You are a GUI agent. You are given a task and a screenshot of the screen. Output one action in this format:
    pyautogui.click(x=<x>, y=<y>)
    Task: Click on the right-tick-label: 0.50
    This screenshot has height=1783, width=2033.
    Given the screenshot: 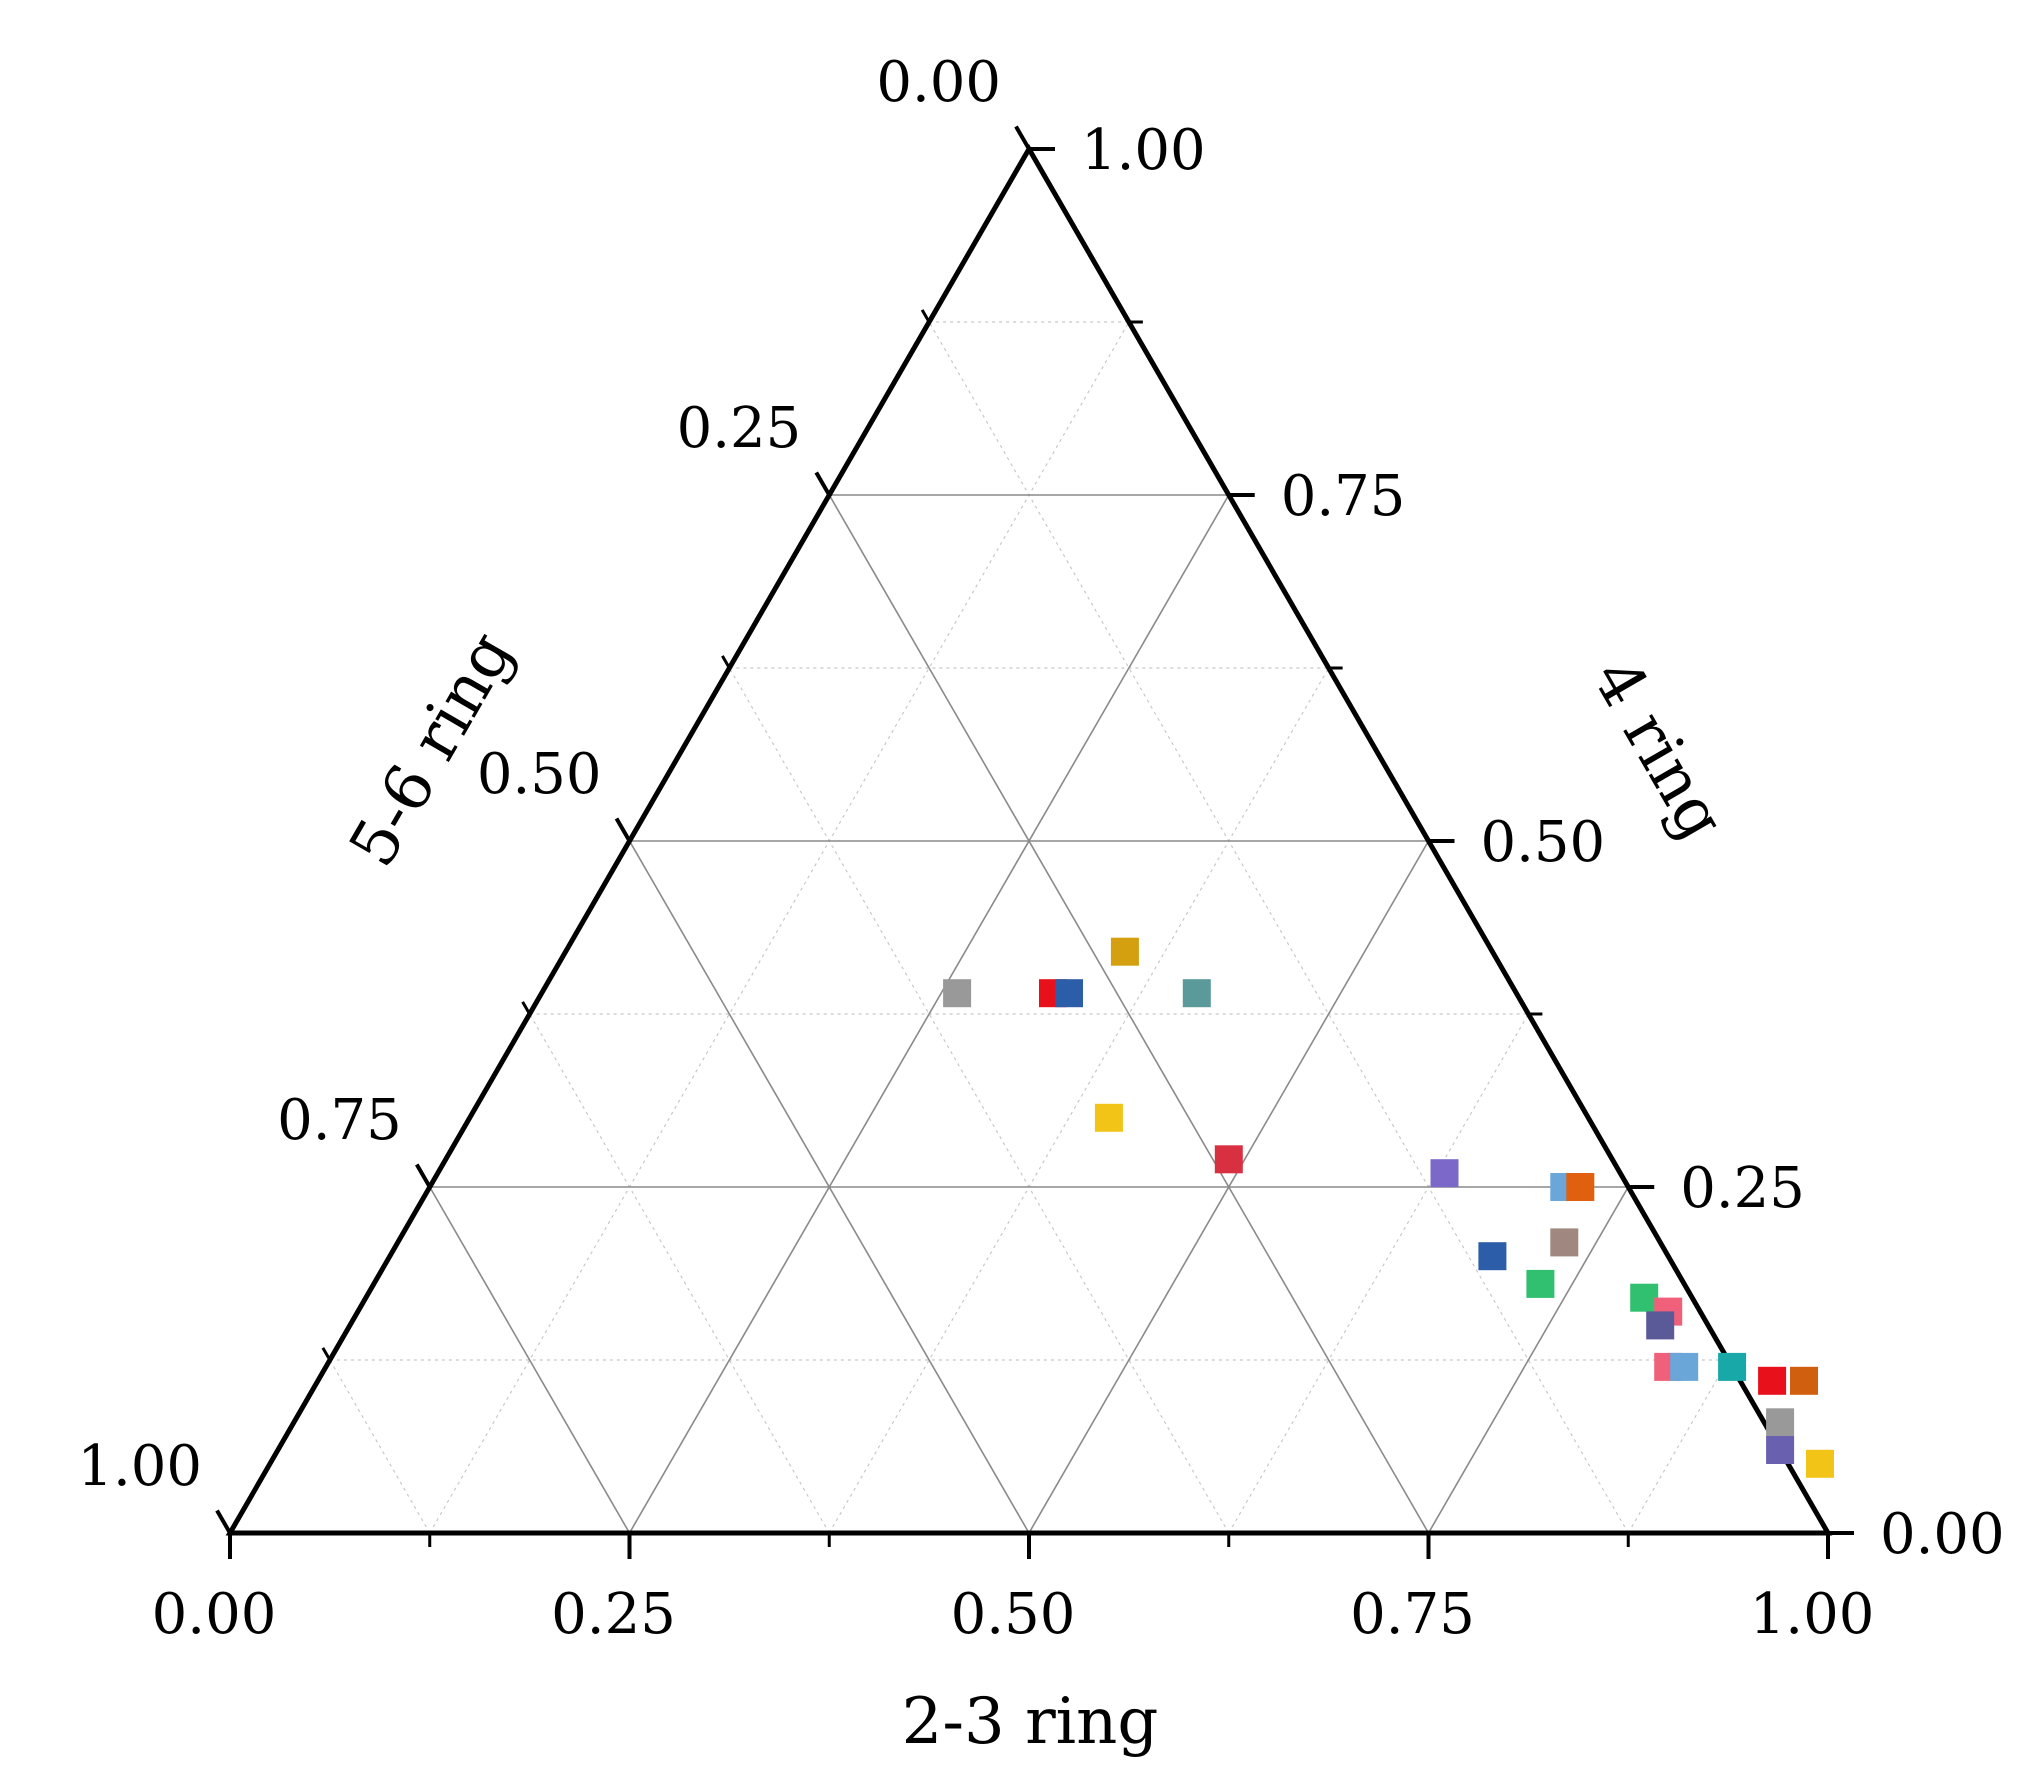 What is the action you would take?
    pyautogui.click(x=1543, y=842)
    